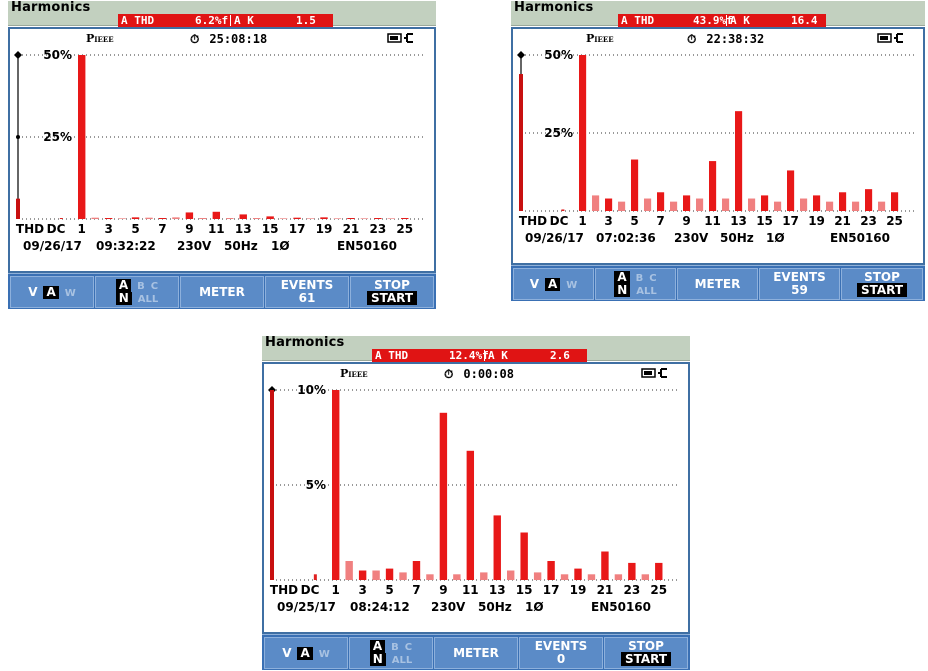 This screenshot has width=928, height=671. I want to click on meter-label: METER, so click(476, 653).